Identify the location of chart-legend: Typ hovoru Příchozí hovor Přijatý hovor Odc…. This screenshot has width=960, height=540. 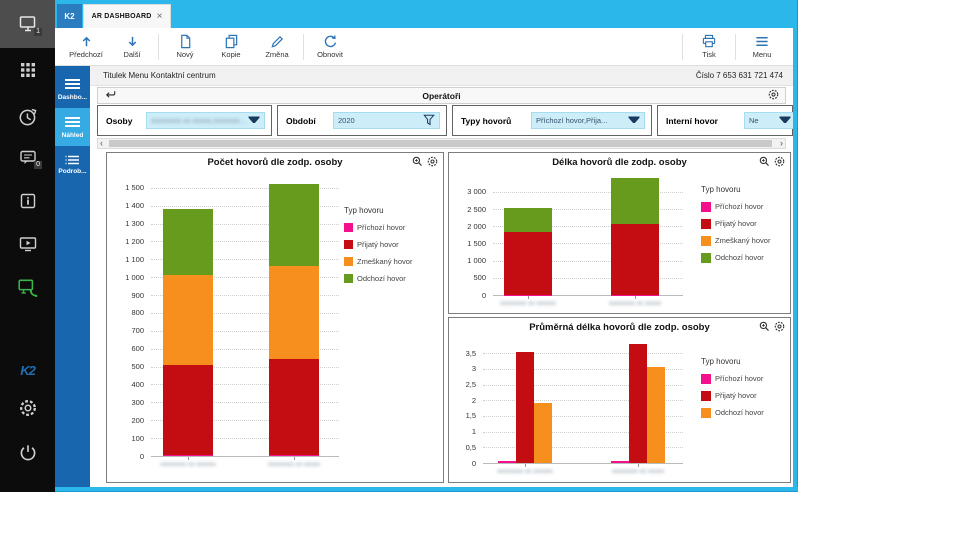
(732, 389).